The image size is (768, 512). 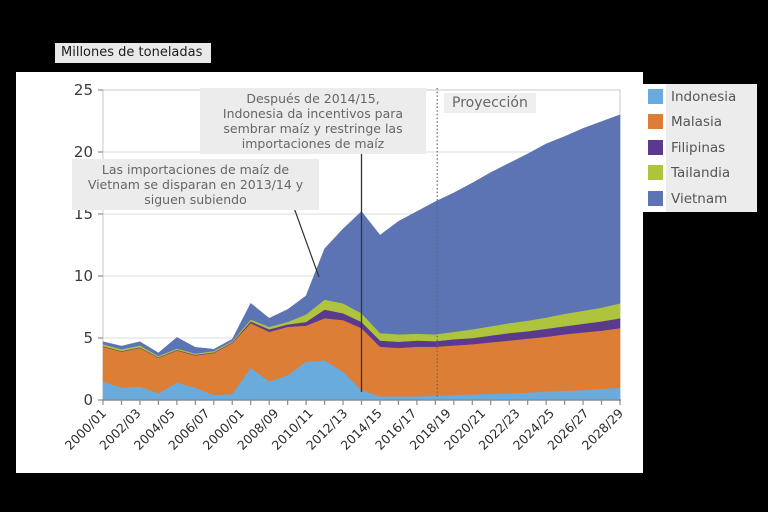 What do you see at coordinates (655, 121) in the screenshot?
I see `malasia-color-swatch` at bounding box center [655, 121].